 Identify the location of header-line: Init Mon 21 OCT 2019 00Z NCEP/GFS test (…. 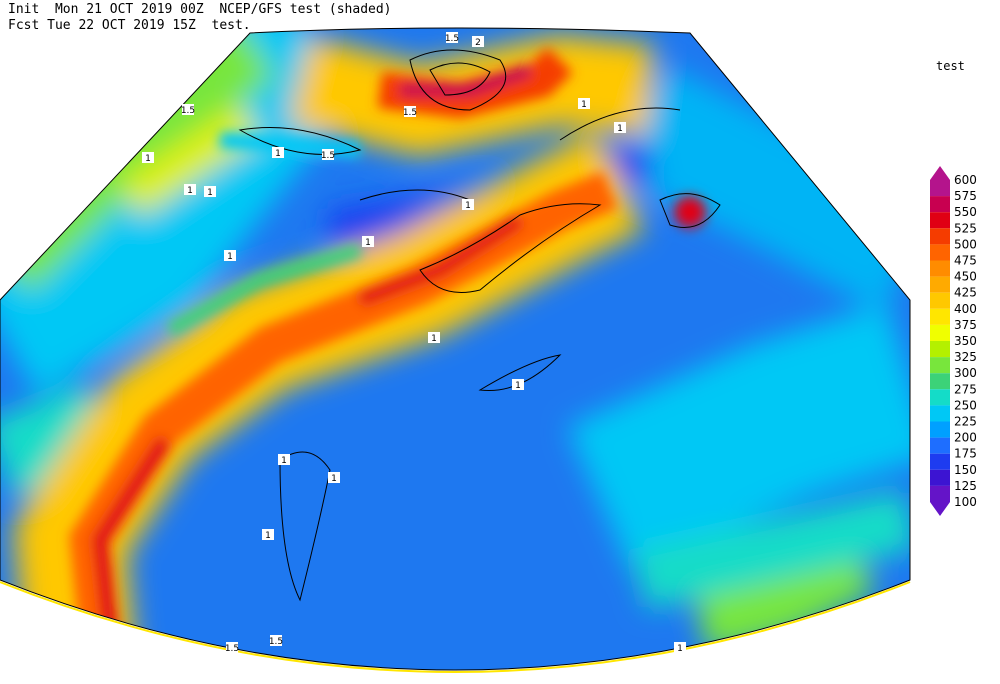
(200, 9).